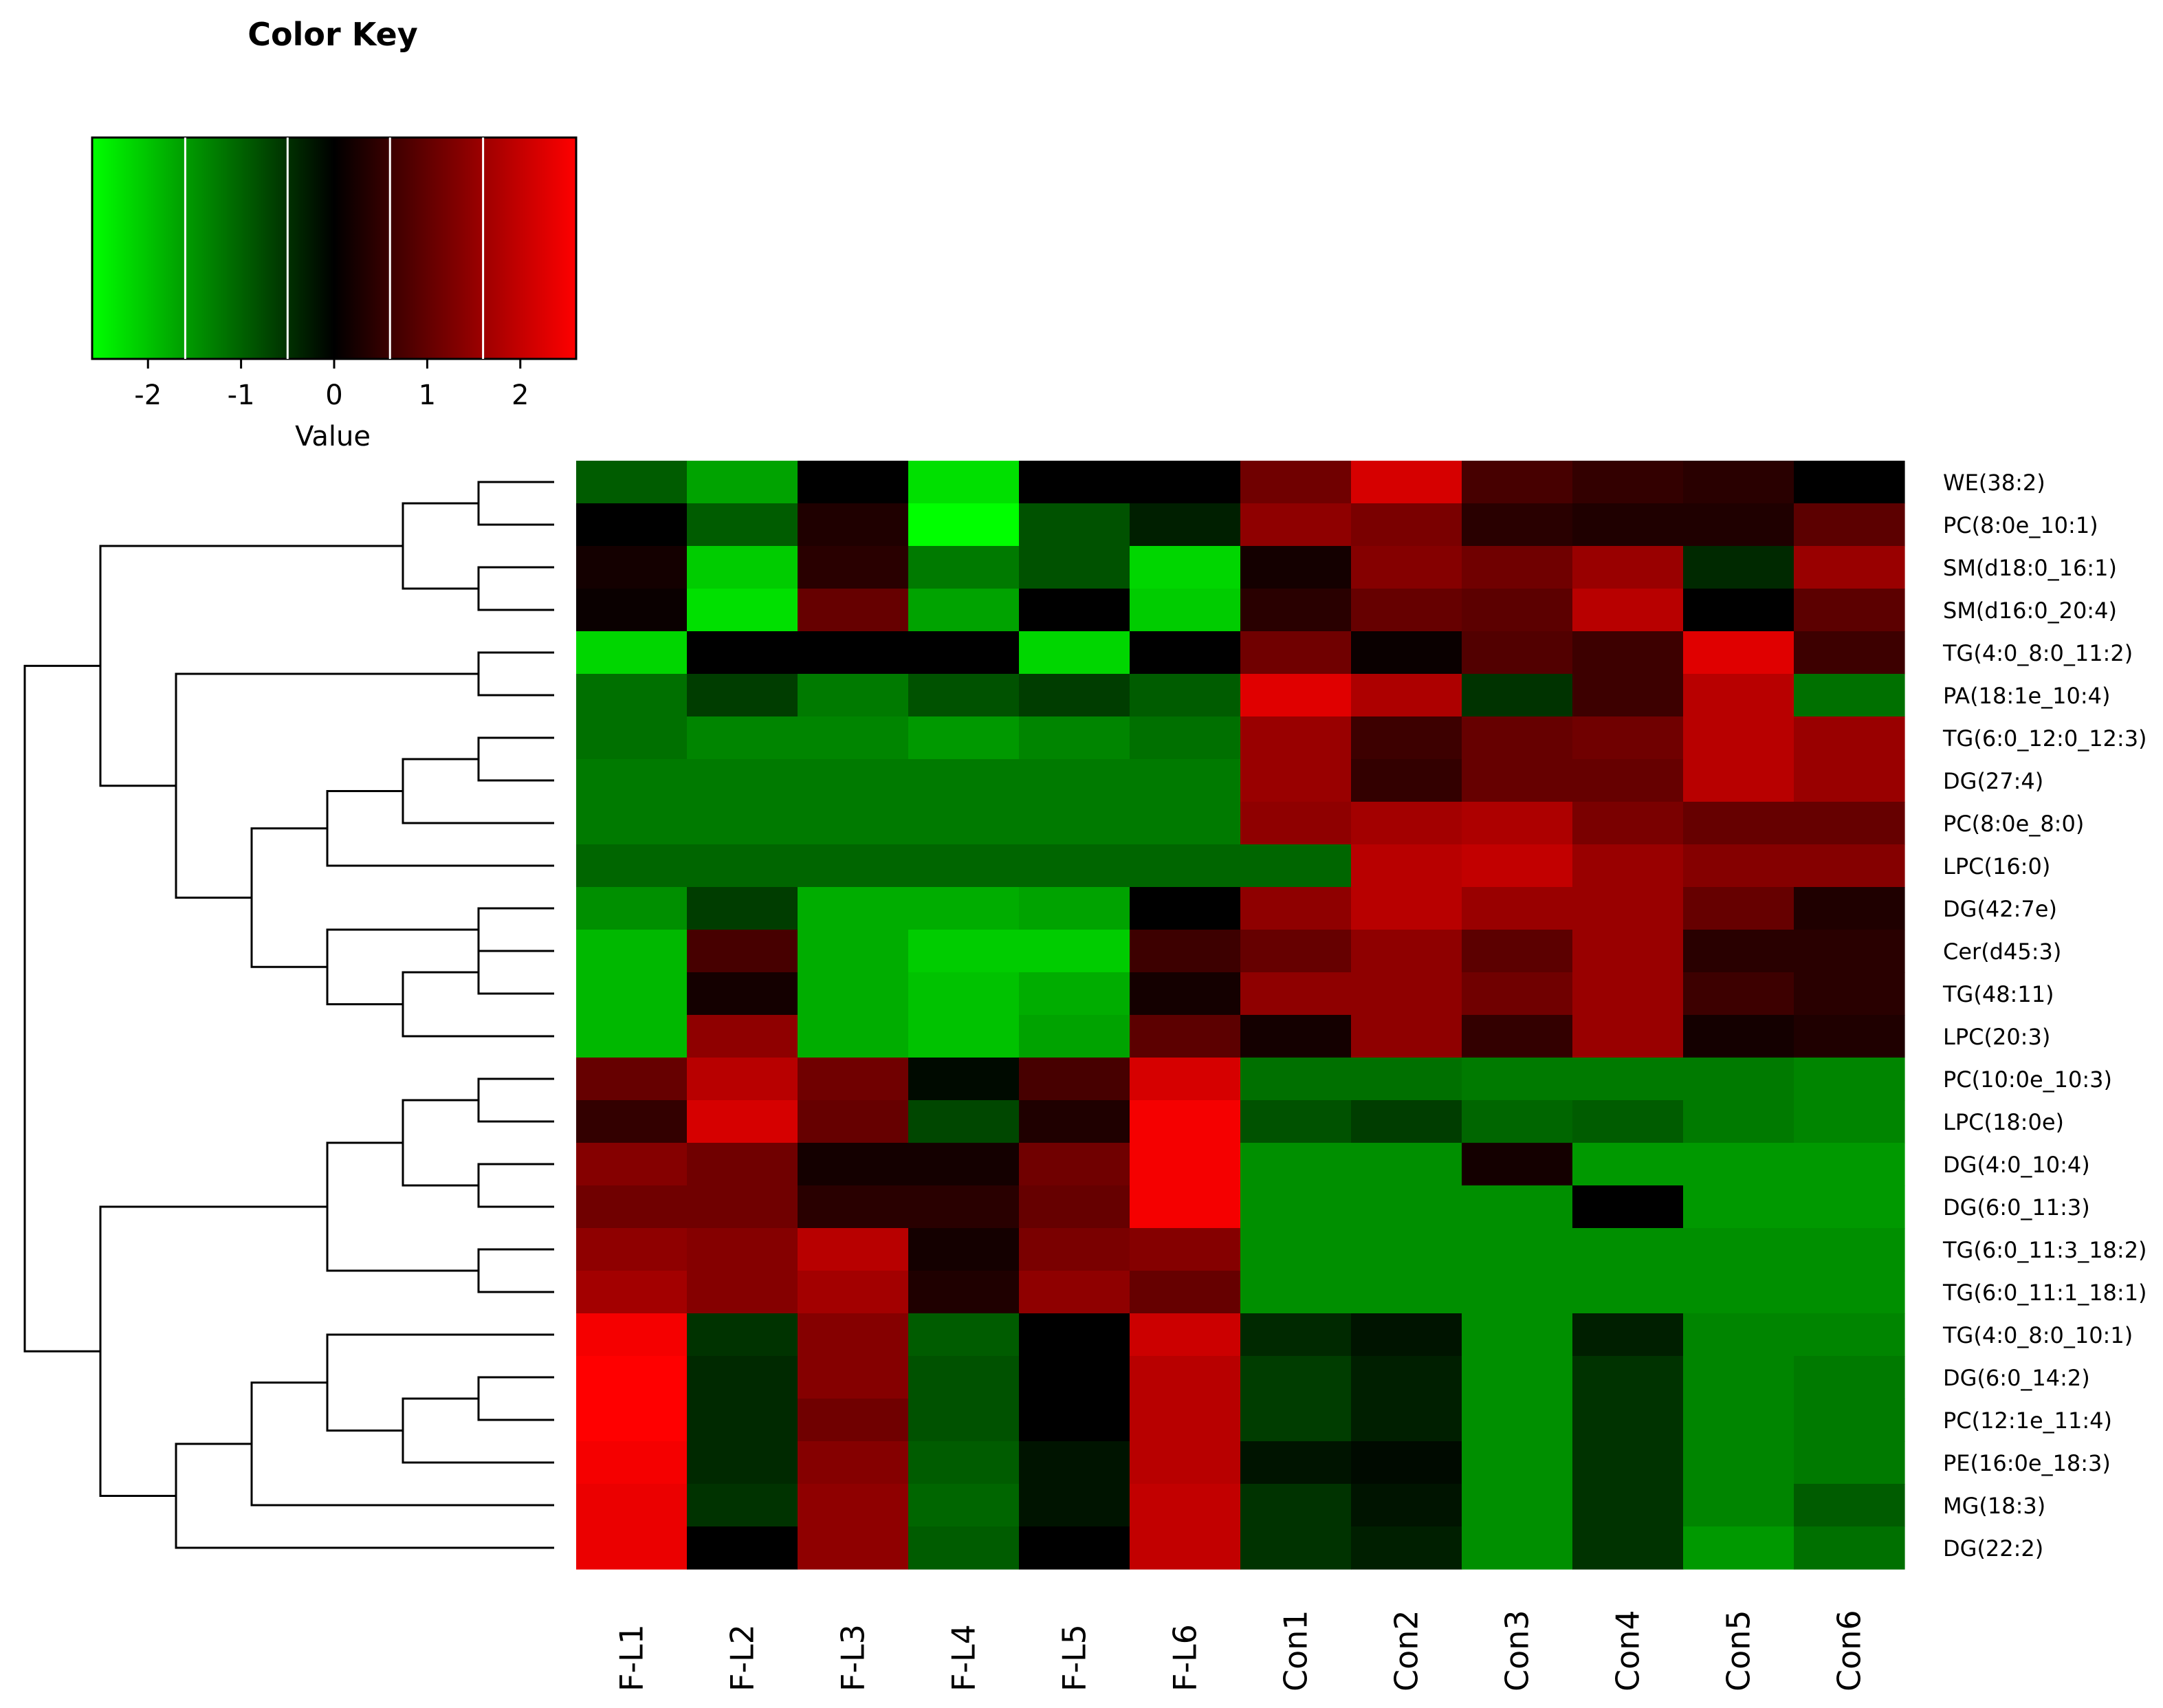  I want to click on row-label: TG(6:0_11:1_18:1), so click(2044, 1293).